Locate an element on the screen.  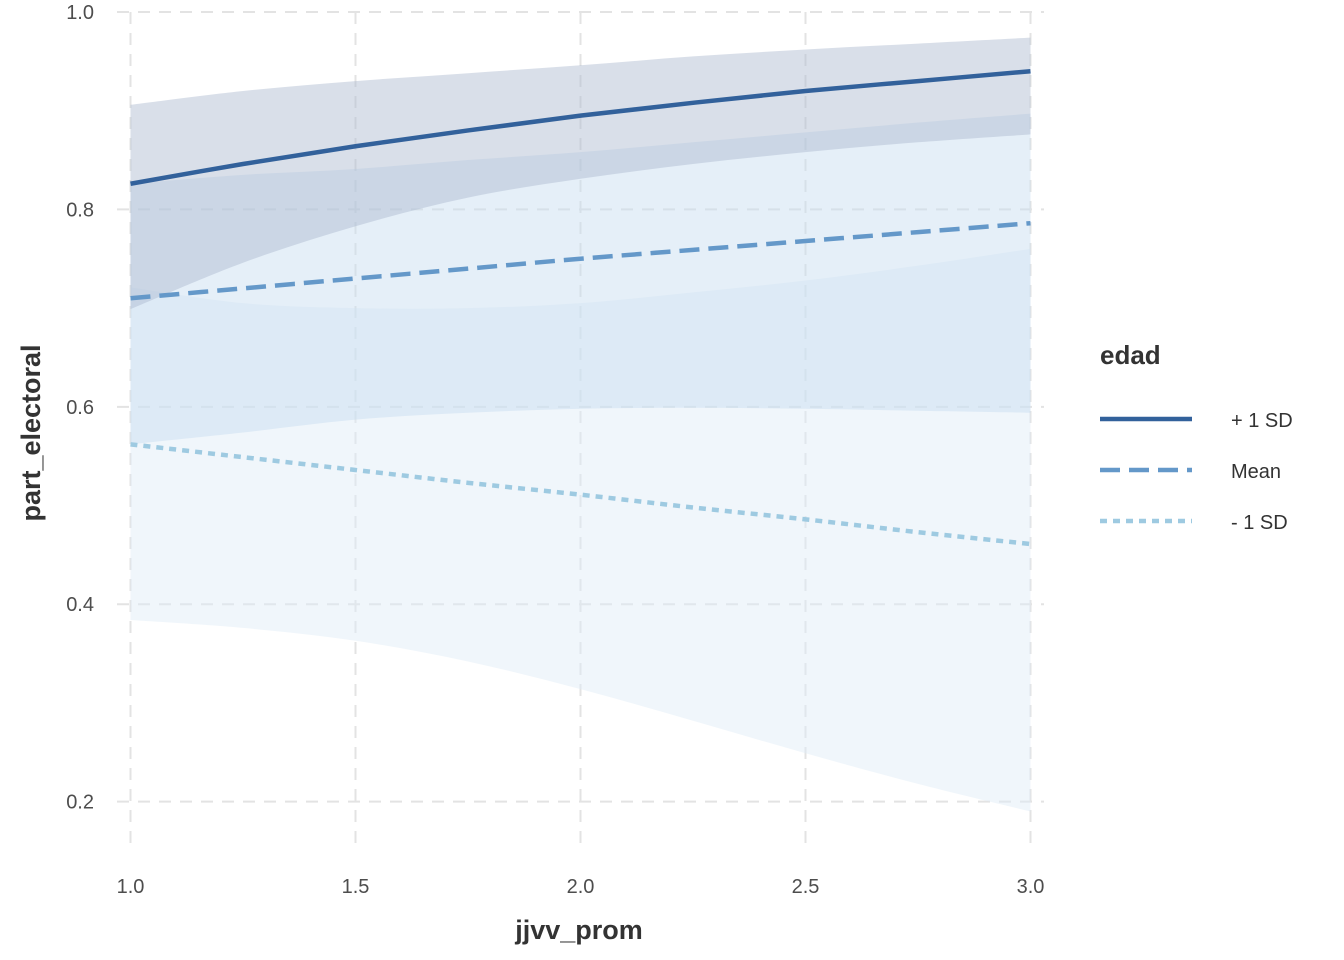
line-mean is located at coordinates (580, 260).